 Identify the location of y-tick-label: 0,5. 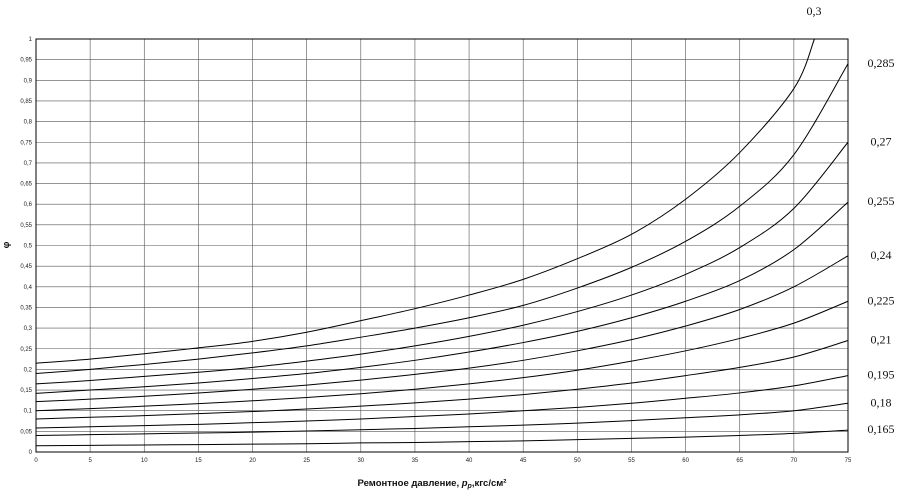
(28, 247).